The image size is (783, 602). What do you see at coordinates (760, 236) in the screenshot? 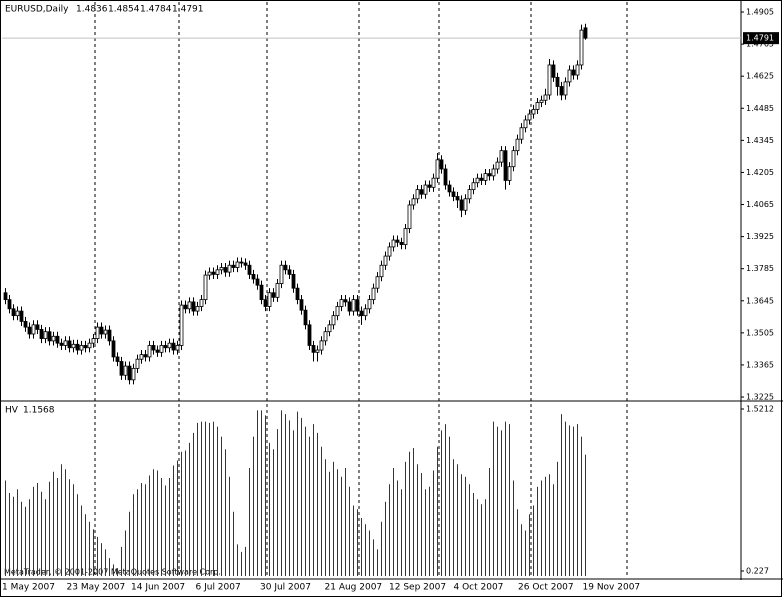
I see `y-tick-label: 1.3925` at bounding box center [760, 236].